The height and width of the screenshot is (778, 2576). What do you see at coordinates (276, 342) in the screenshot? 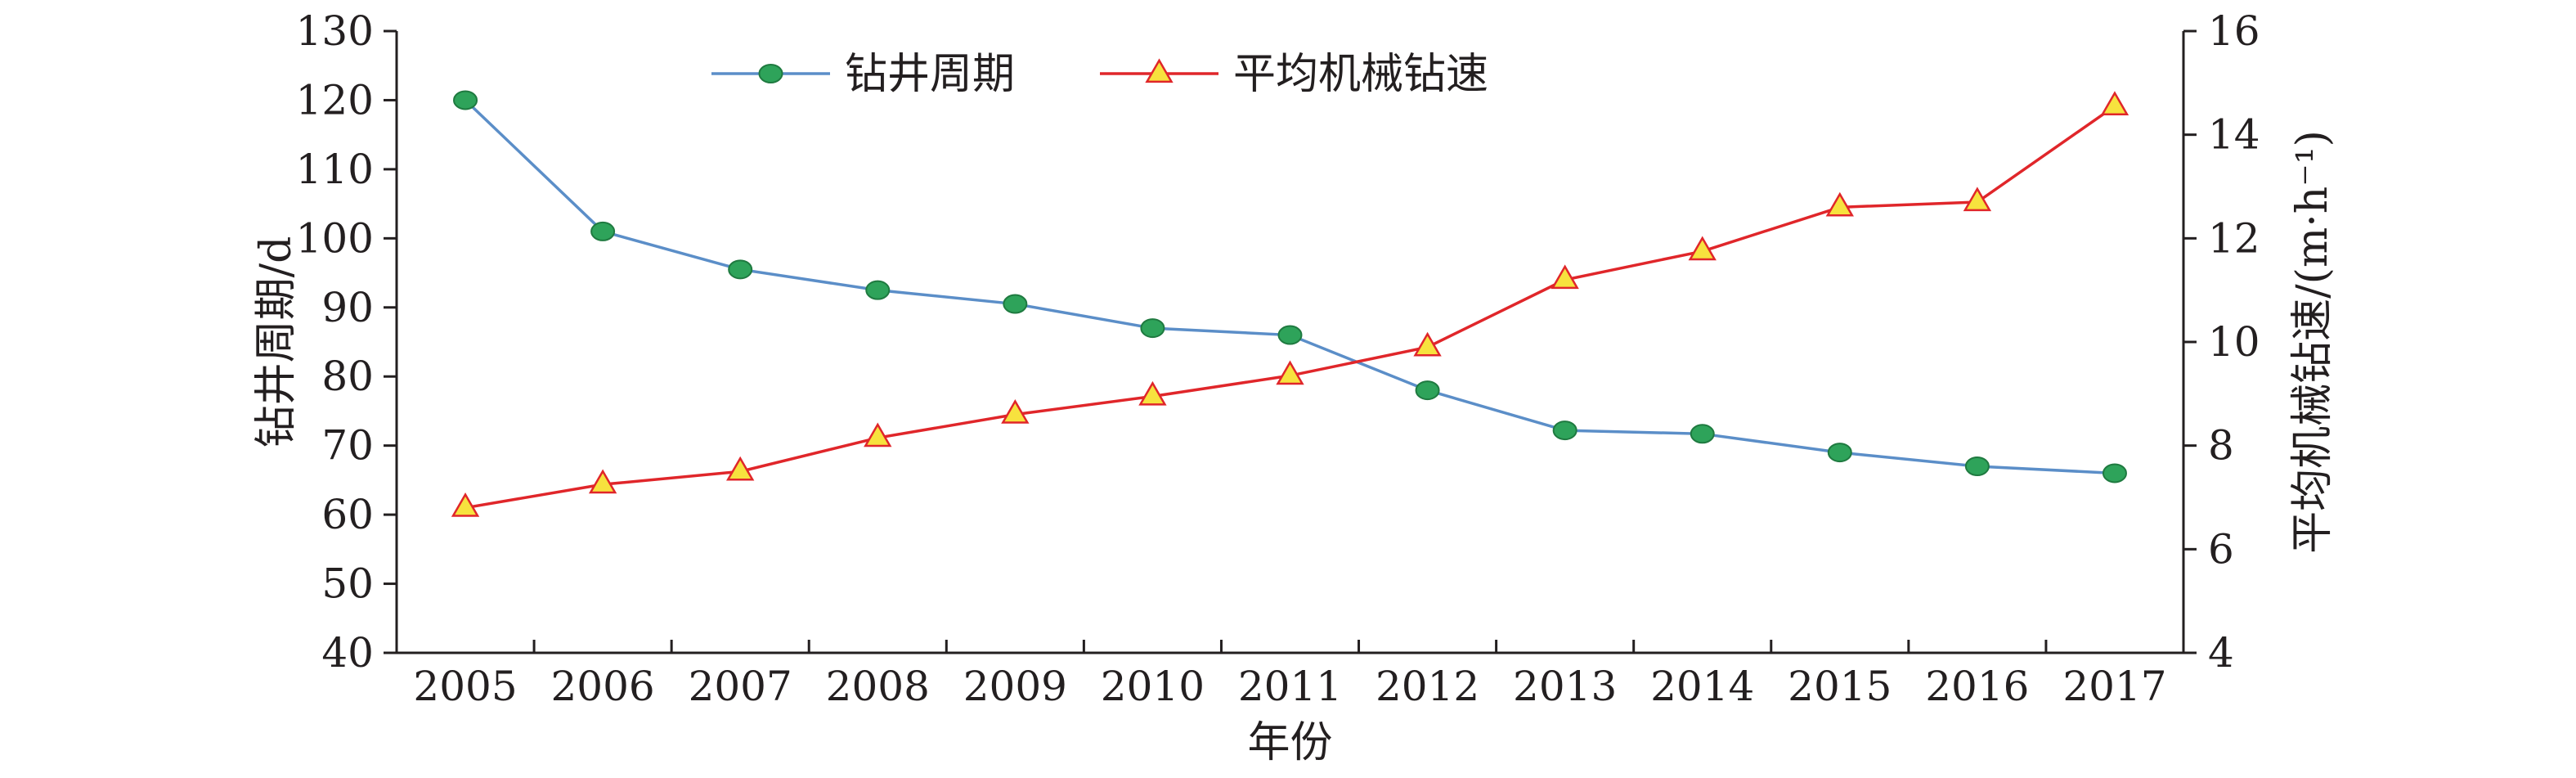
I see `left-axis-title: 钻井周期/d` at bounding box center [276, 342].